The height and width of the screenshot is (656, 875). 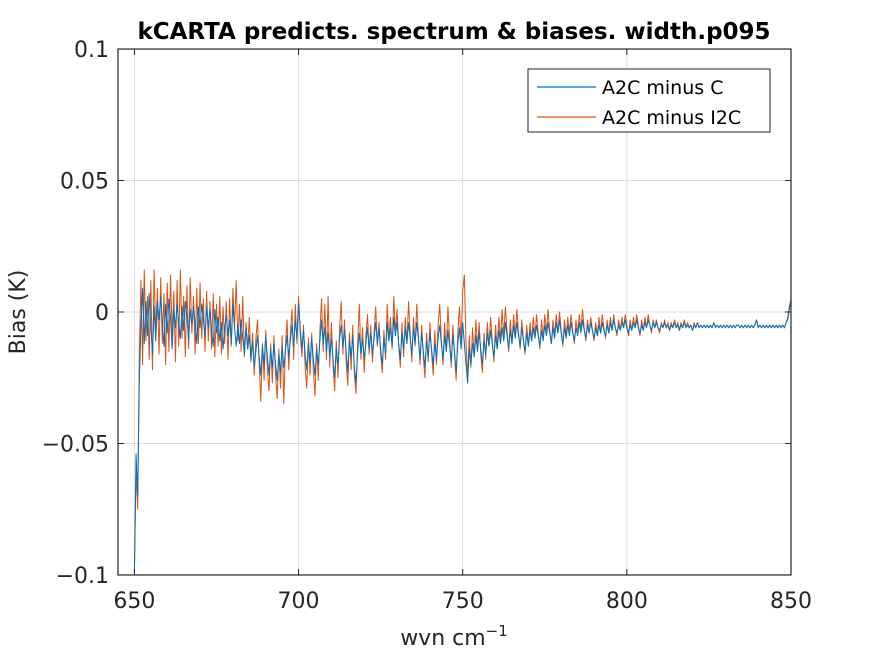 I want to click on legend-label-a2c-minus-c: A2C minus C, so click(x=662, y=88).